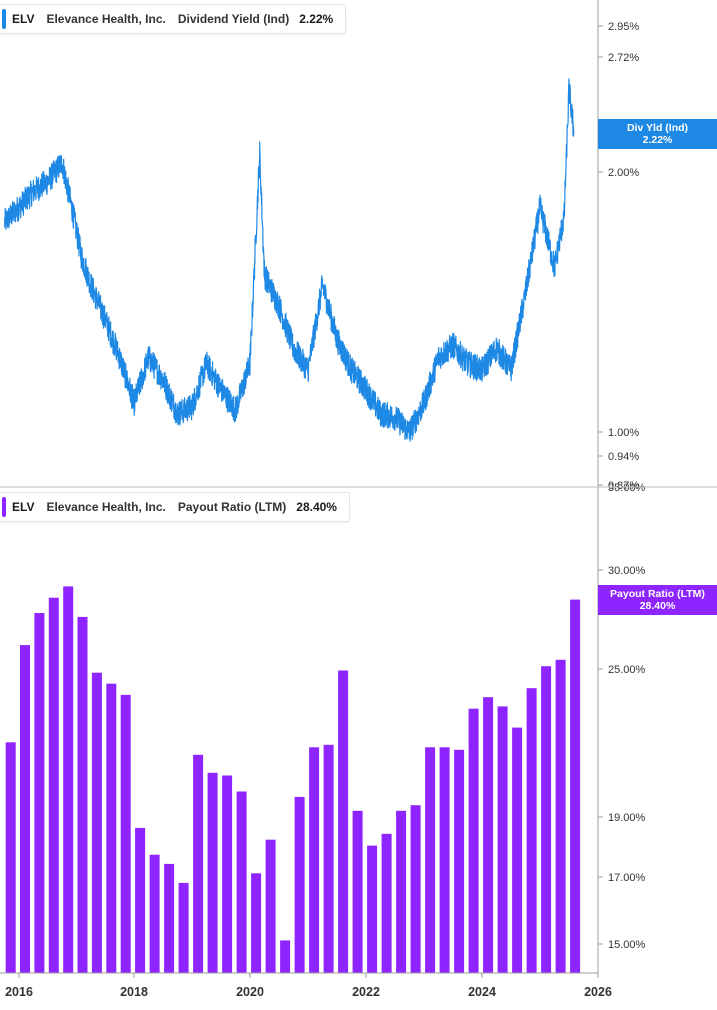 The width and height of the screenshot is (717, 1010). I want to click on top-axis-ticks: 2.95% 2.72% 2.00% 1.00% 0.94% 0.87%, so click(618, 256).